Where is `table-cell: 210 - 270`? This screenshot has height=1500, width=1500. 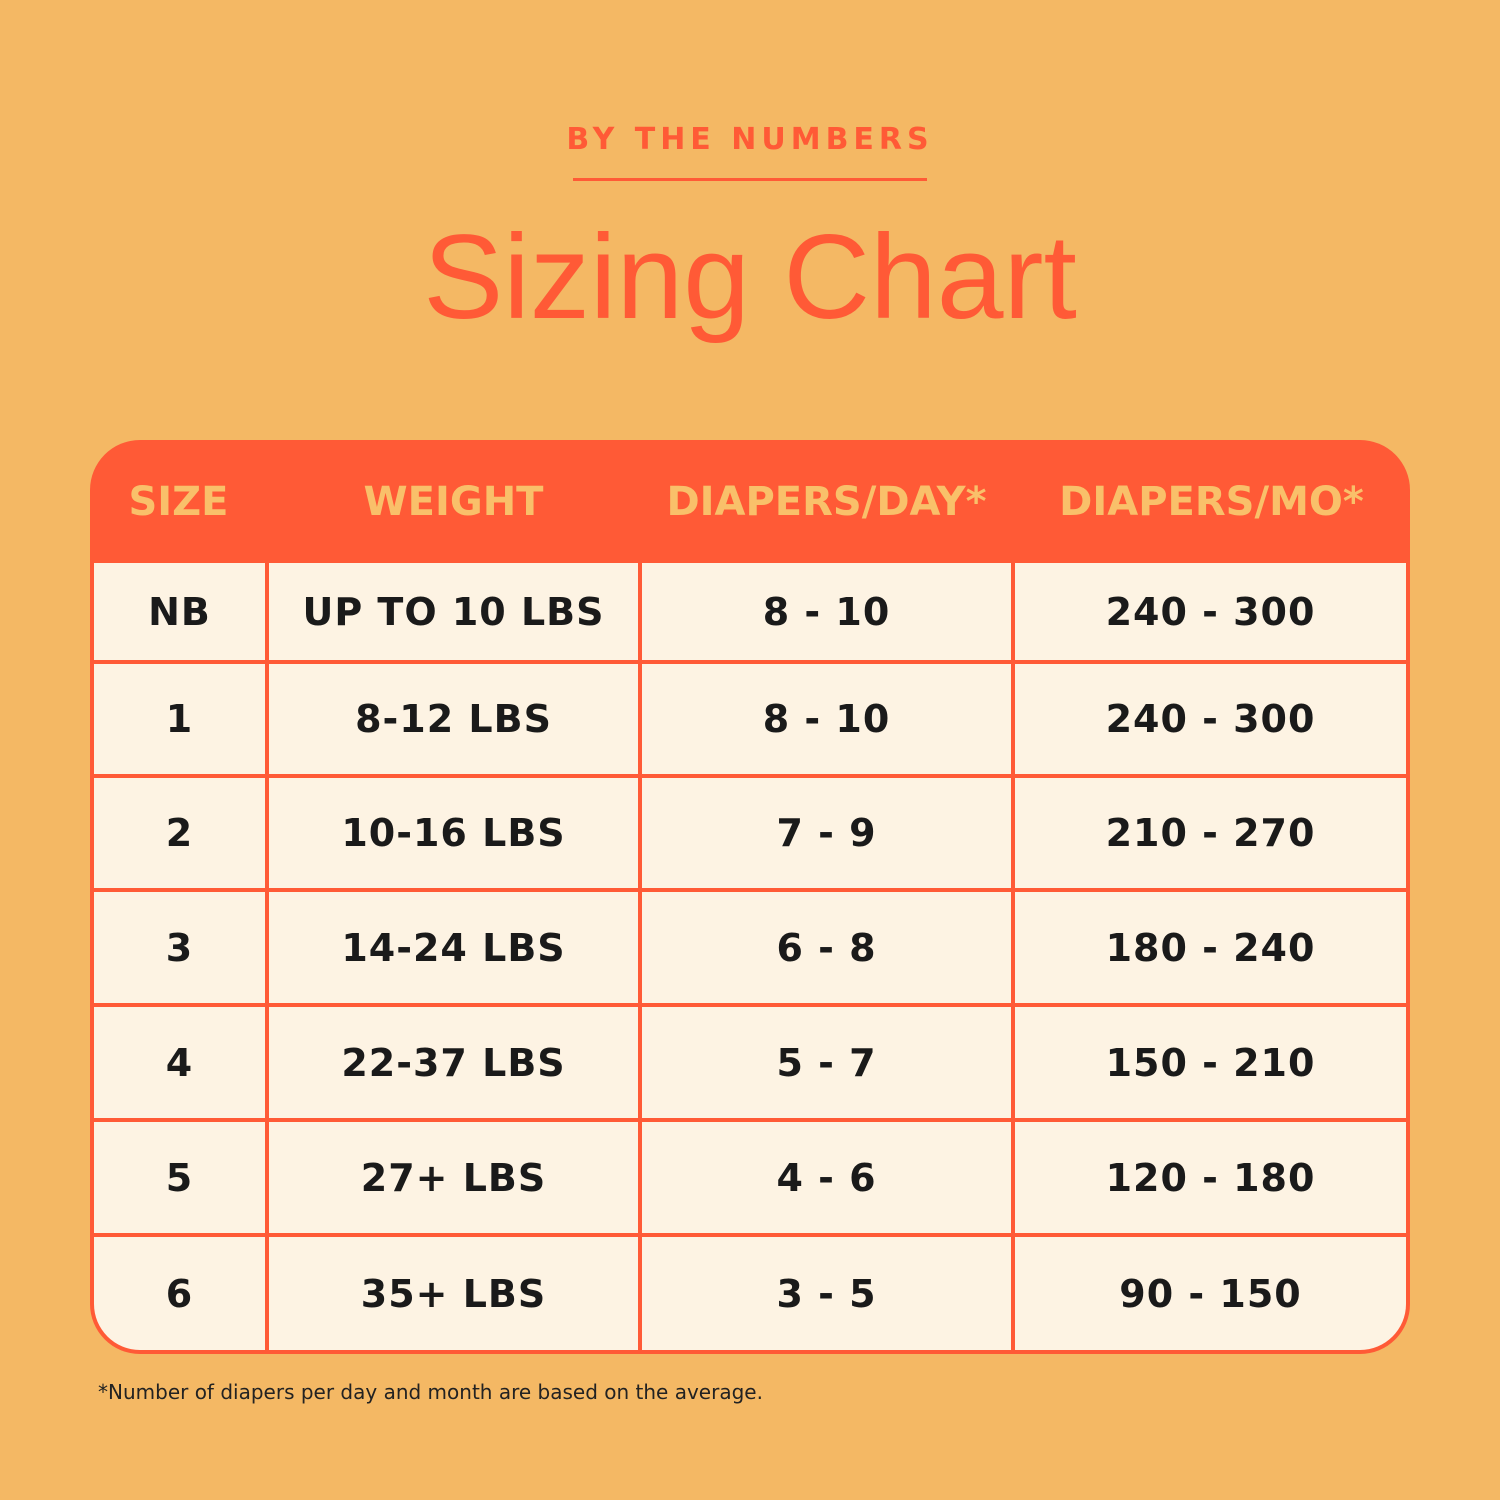
table-cell: 210 - 270 is located at coordinates (1210, 833).